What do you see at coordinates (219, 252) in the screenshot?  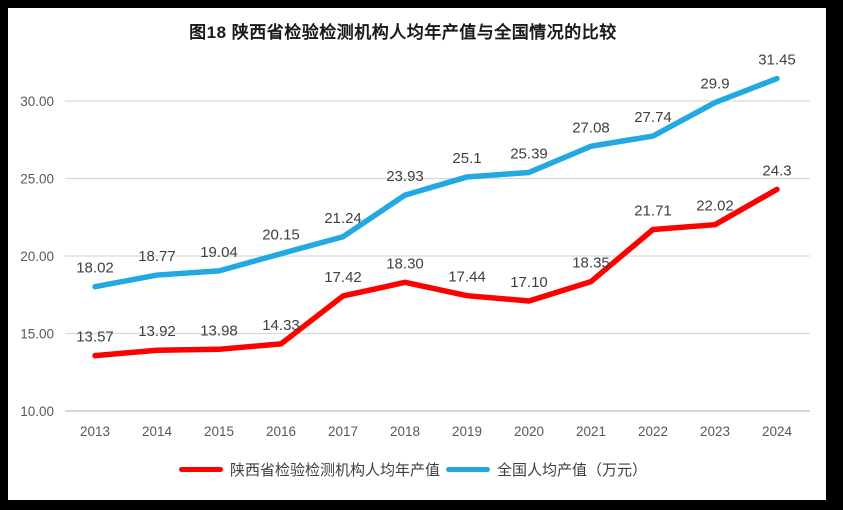 I see `svg-text: 19.04` at bounding box center [219, 252].